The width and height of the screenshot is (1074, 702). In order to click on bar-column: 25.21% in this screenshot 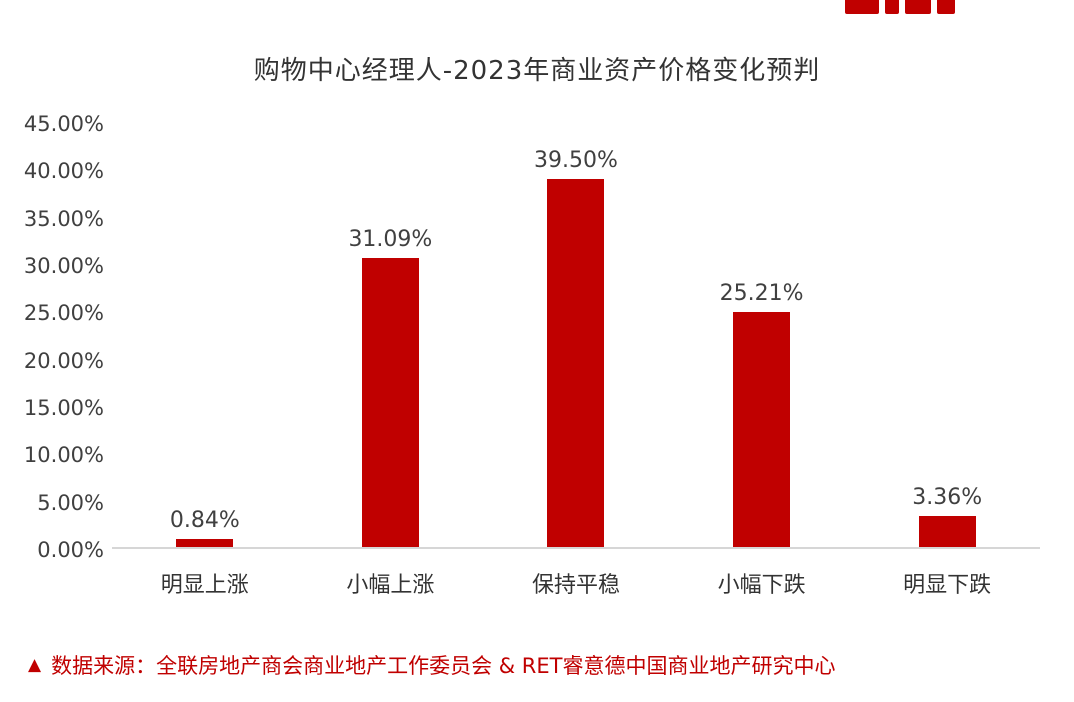, I will do `click(762, 337)`.